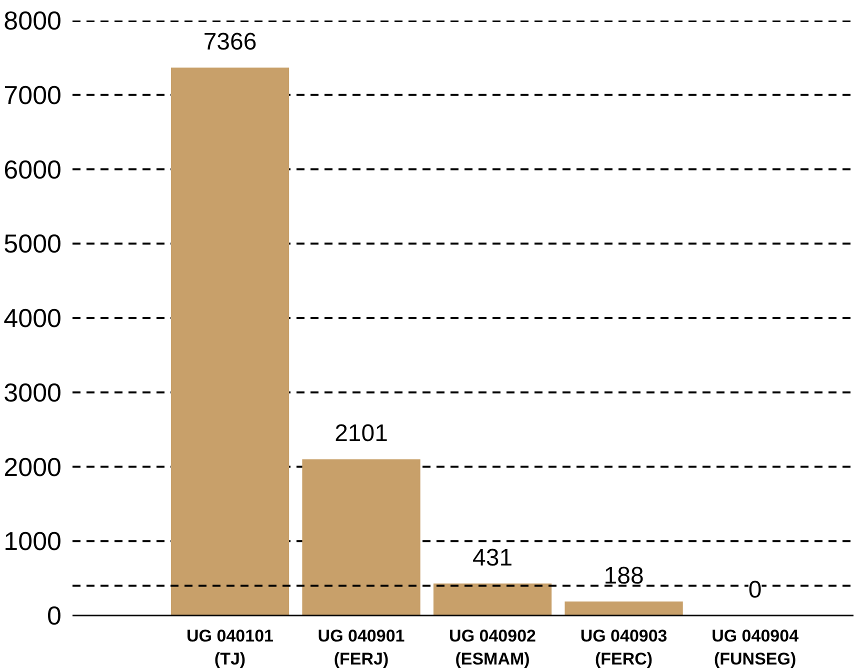  I want to click on y-tick-label: 4000, so click(33, 318).